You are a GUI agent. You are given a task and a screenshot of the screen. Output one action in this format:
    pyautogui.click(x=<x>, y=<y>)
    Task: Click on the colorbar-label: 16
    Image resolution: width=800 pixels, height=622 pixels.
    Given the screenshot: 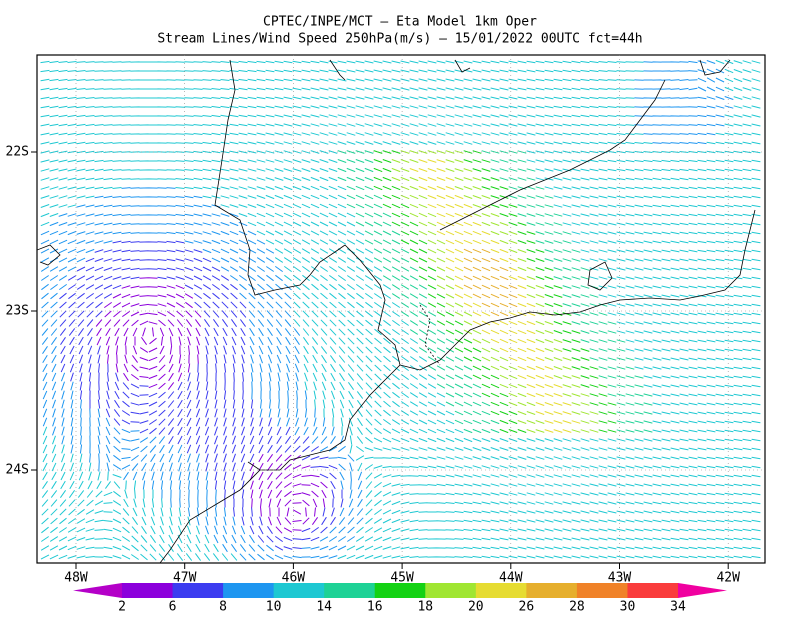 What is the action you would take?
    pyautogui.click(x=375, y=607)
    